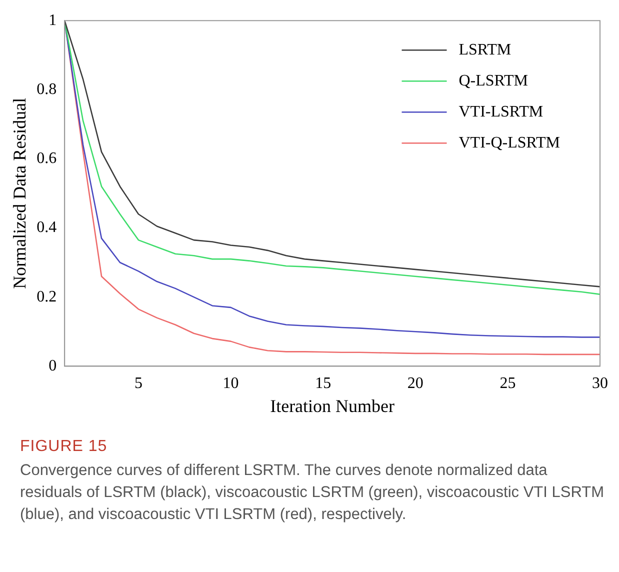 The height and width of the screenshot is (572, 619). Describe the element at coordinates (485, 49) in the screenshot. I see `legend-label: LSRTM` at that location.